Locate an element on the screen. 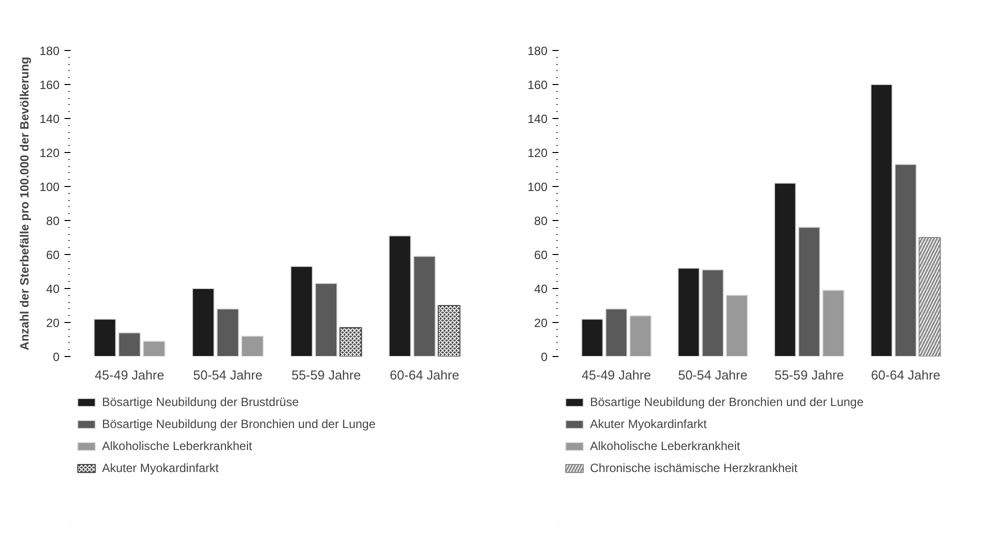 Image resolution: width=990 pixels, height=537 pixels. legend-label: Bösartige Neubildung der Brustdrüse is located at coordinates (200, 402).